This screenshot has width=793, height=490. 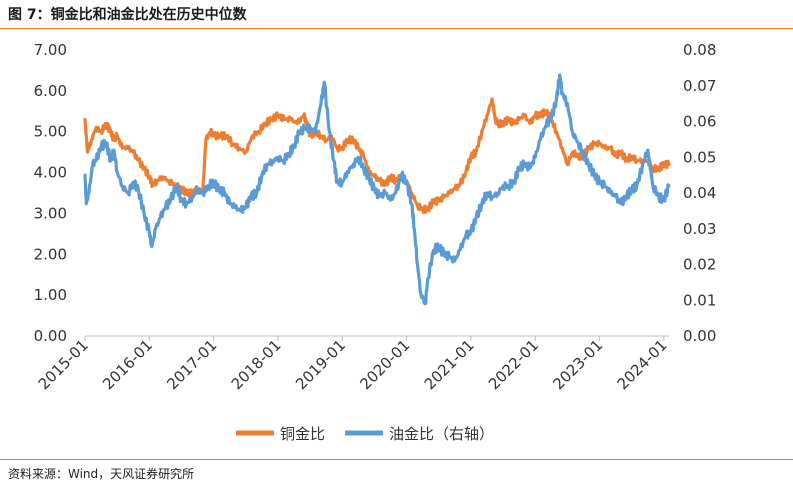 What do you see at coordinates (256, 364) in the screenshot?
I see `x-axis-tick-label: 2018-01` at bounding box center [256, 364].